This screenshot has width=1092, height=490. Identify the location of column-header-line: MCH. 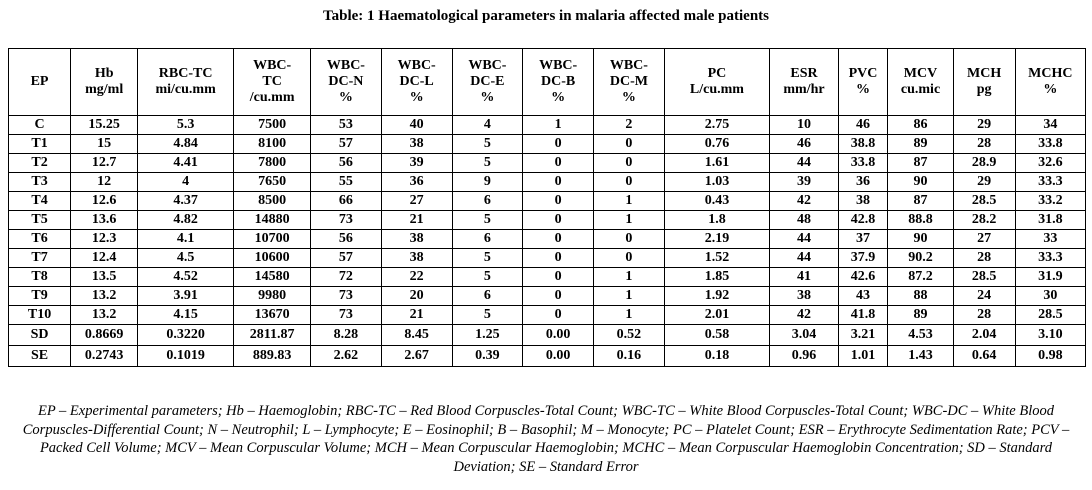
(984, 73).